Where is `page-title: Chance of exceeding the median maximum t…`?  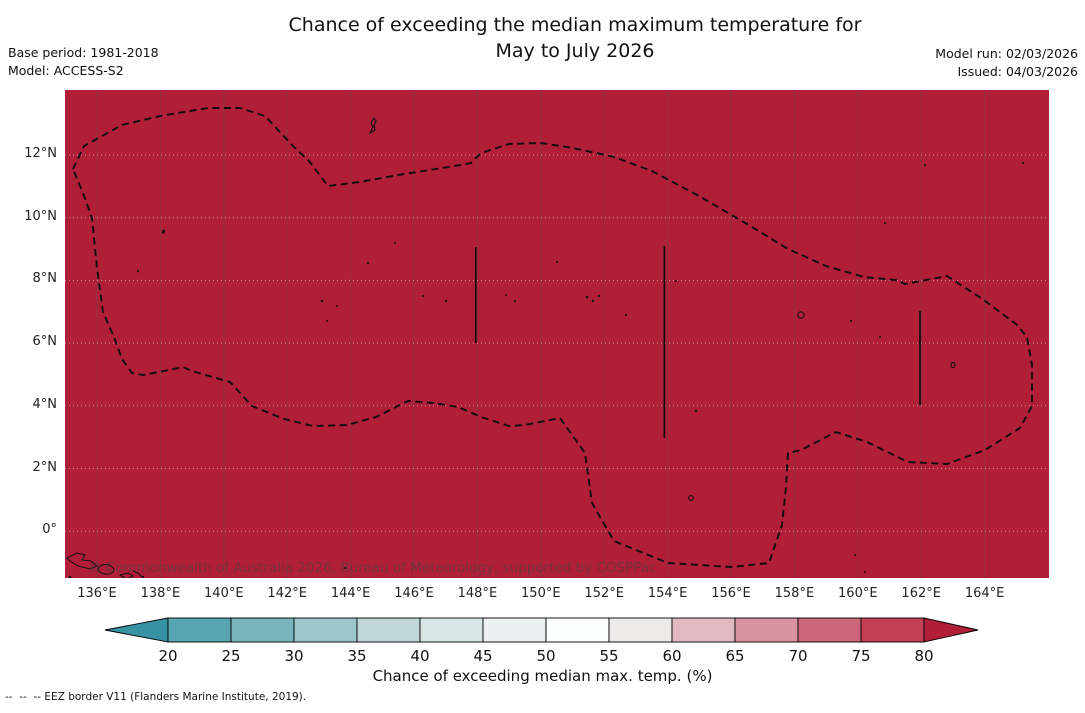 page-title: Chance of exceeding the median maximum t… is located at coordinates (575, 38).